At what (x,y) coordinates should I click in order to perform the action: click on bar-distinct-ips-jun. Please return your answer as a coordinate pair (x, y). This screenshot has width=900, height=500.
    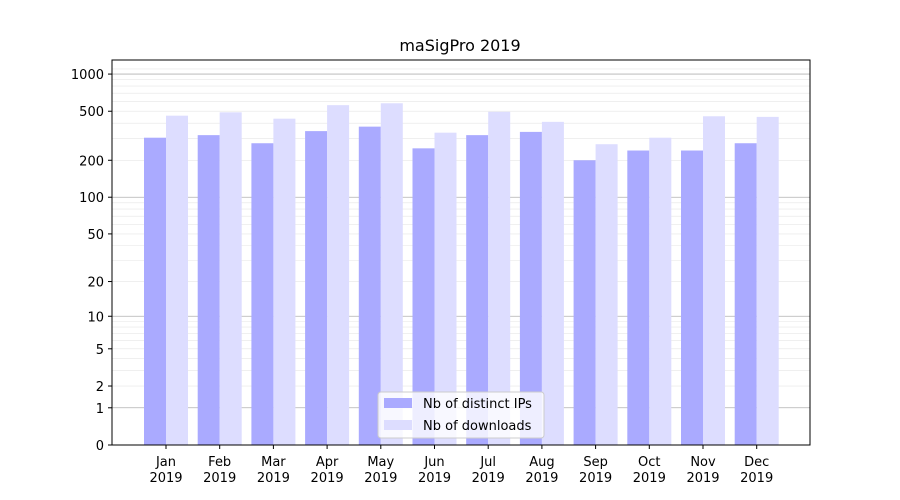
    Looking at the image, I should click on (423, 296).